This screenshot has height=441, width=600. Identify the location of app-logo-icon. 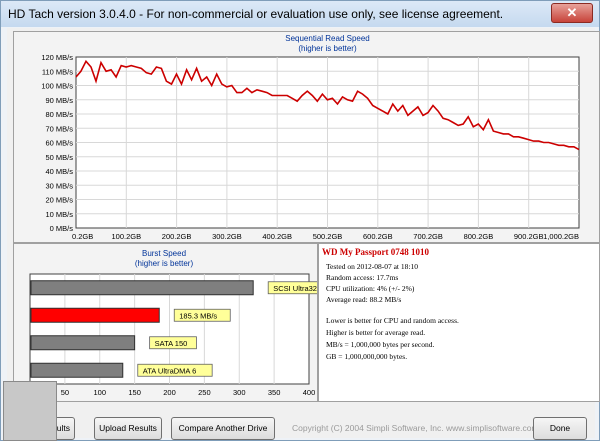
(30, 411).